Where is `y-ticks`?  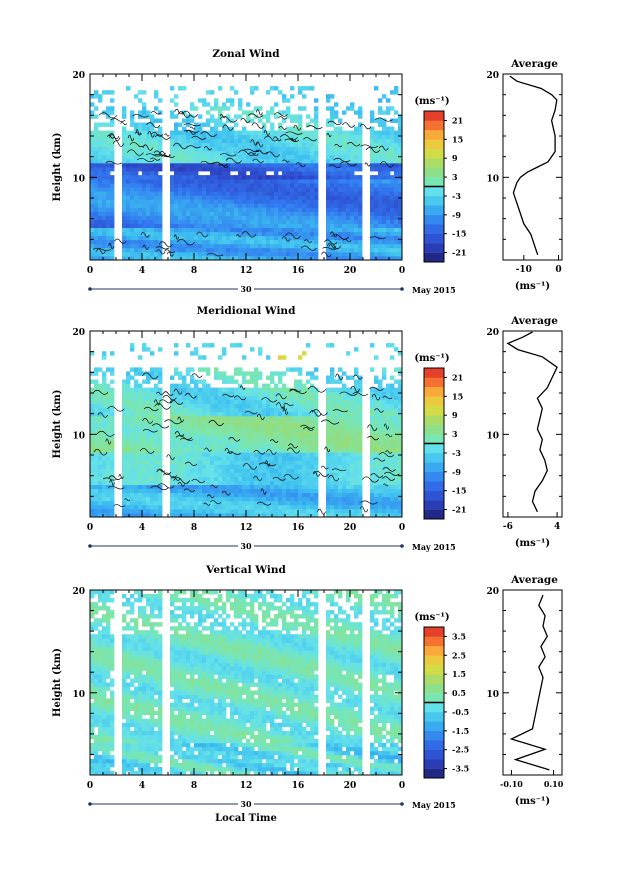 y-ticks is located at coordinates (246, 682).